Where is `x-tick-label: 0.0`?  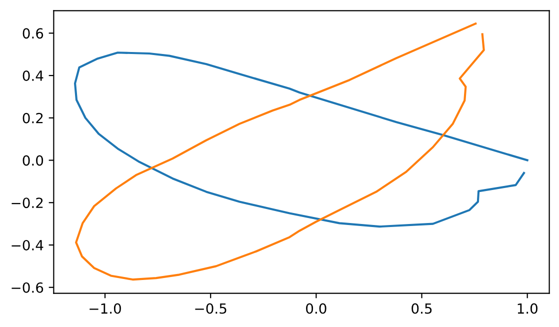
x-tick-label: 0.0 is located at coordinates (316, 308).